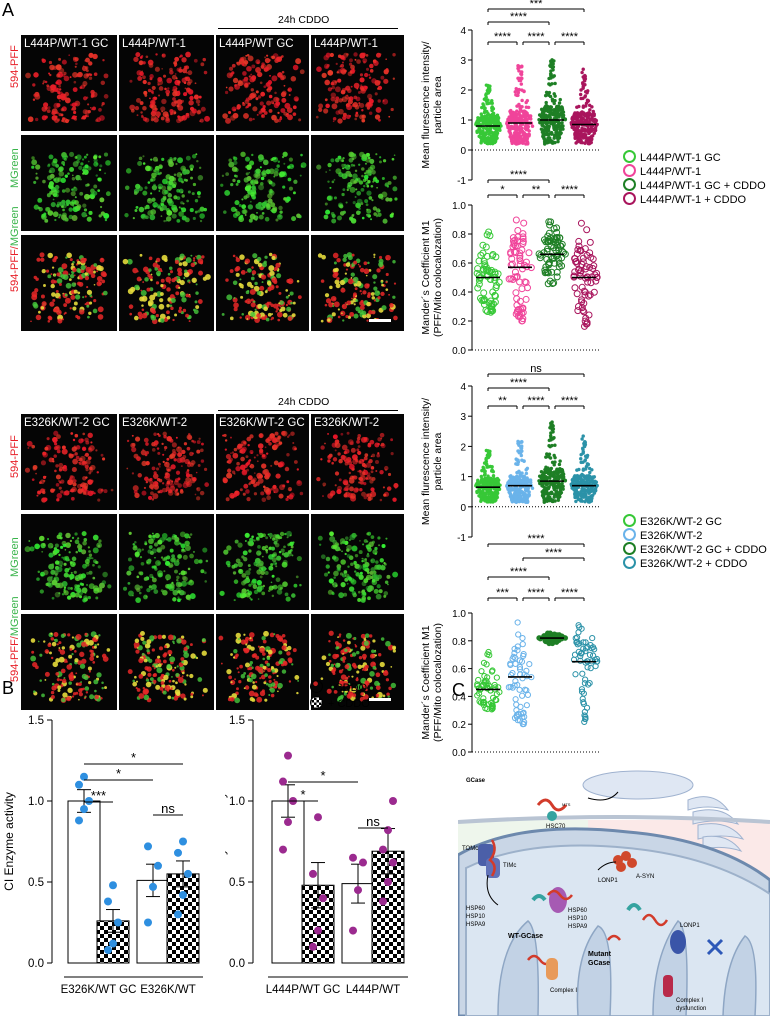  I want to click on diagram-label-hsp60-right: HSP60, so click(578, 911).